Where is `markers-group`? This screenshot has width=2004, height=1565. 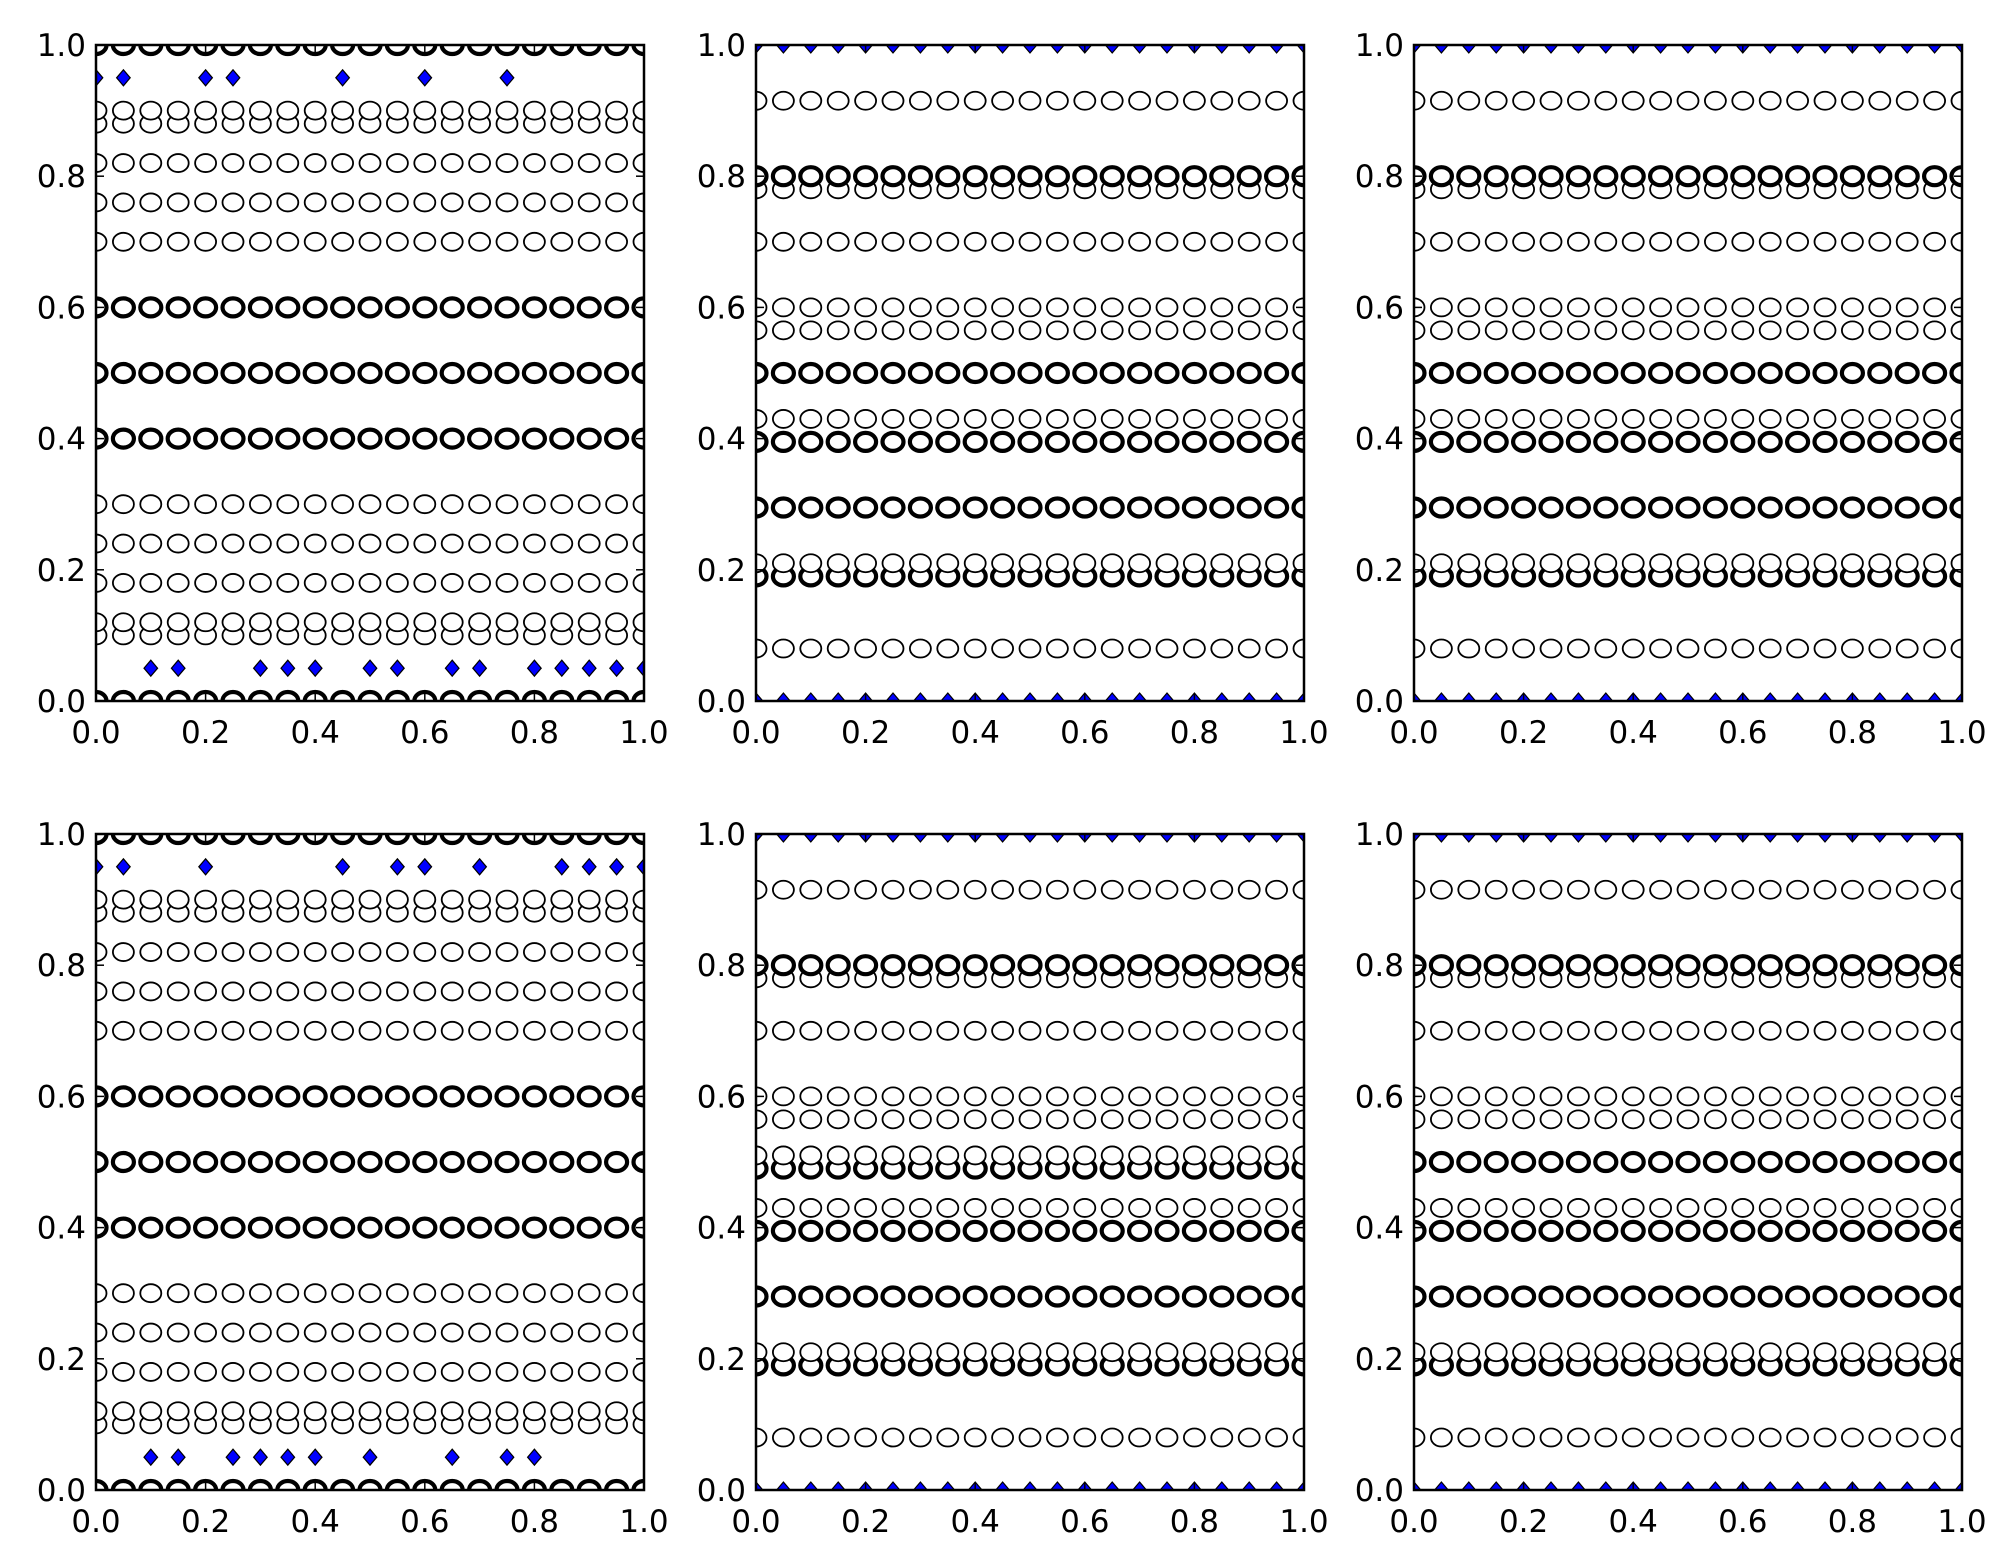
markers-group is located at coordinates (1688, 1162).